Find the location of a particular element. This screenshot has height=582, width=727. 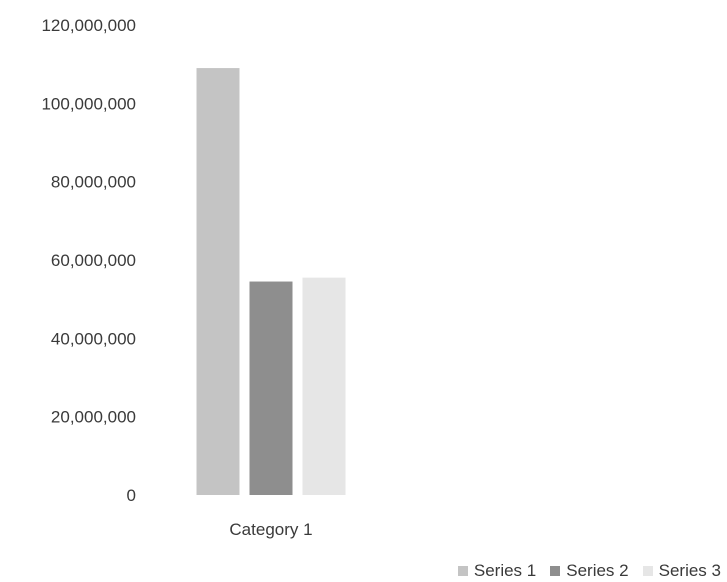

y-tick-label: 40,000,000 is located at coordinates (93, 338).